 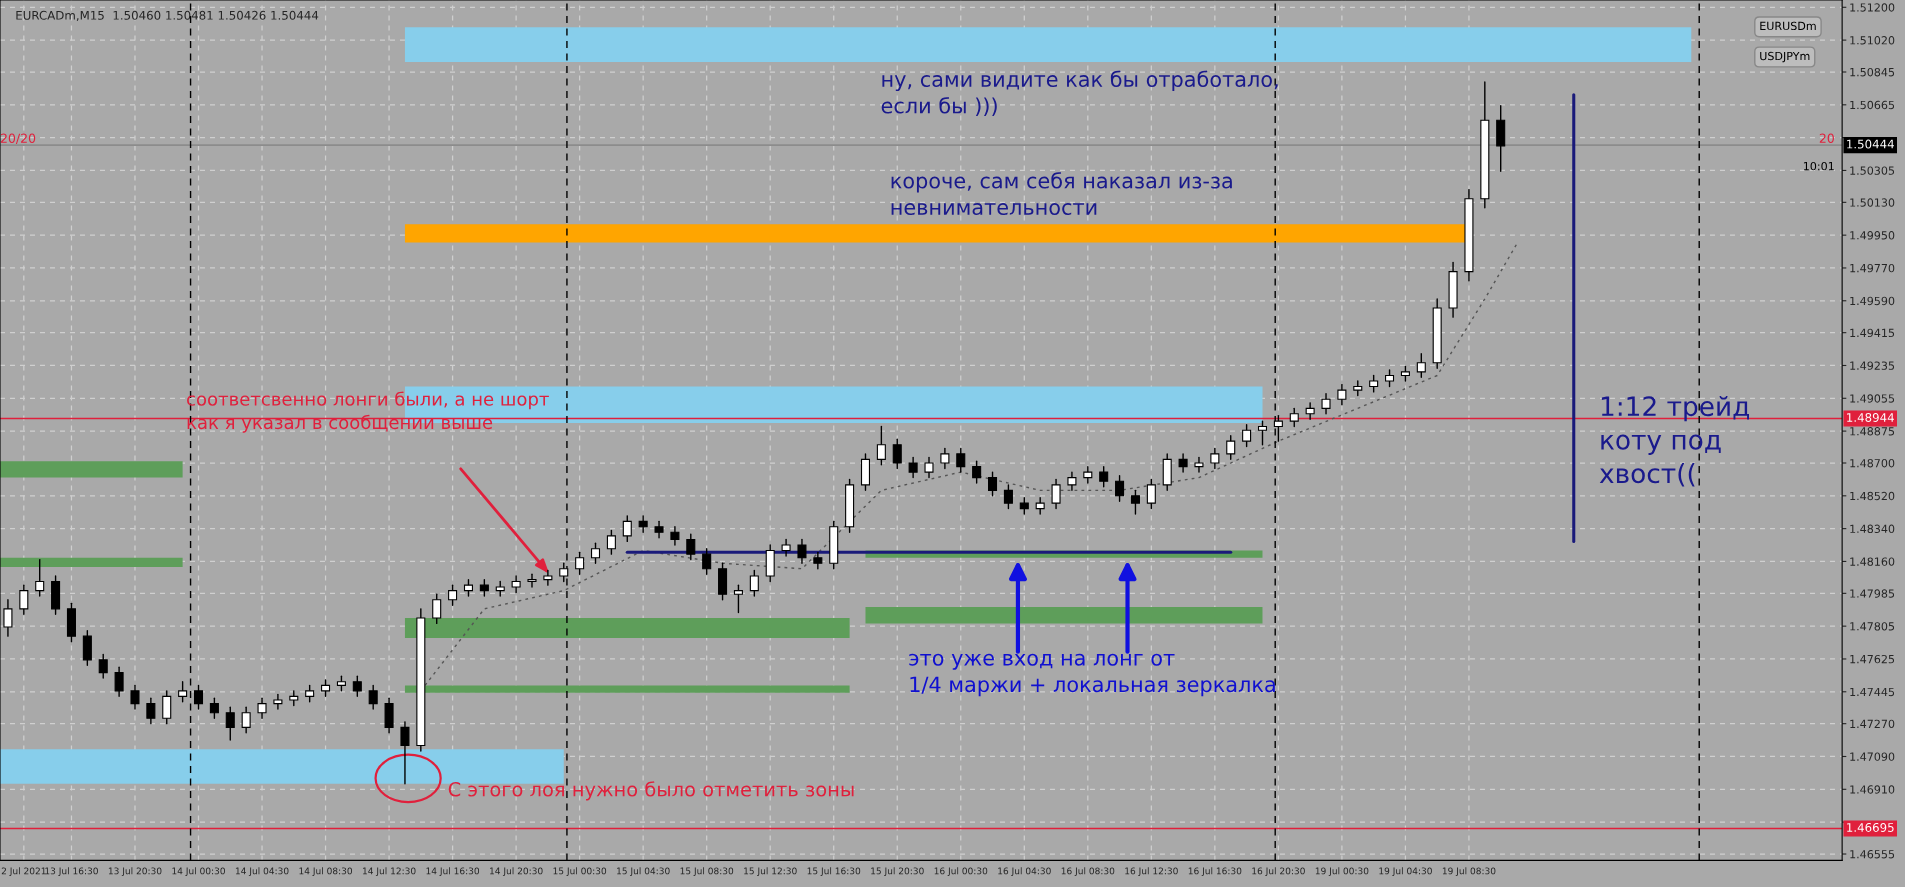 What do you see at coordinates (1342, 871) in the screenshot?
I see `x-tick-label: 19 Jul 00:30` at bounding box center [1342, 871].